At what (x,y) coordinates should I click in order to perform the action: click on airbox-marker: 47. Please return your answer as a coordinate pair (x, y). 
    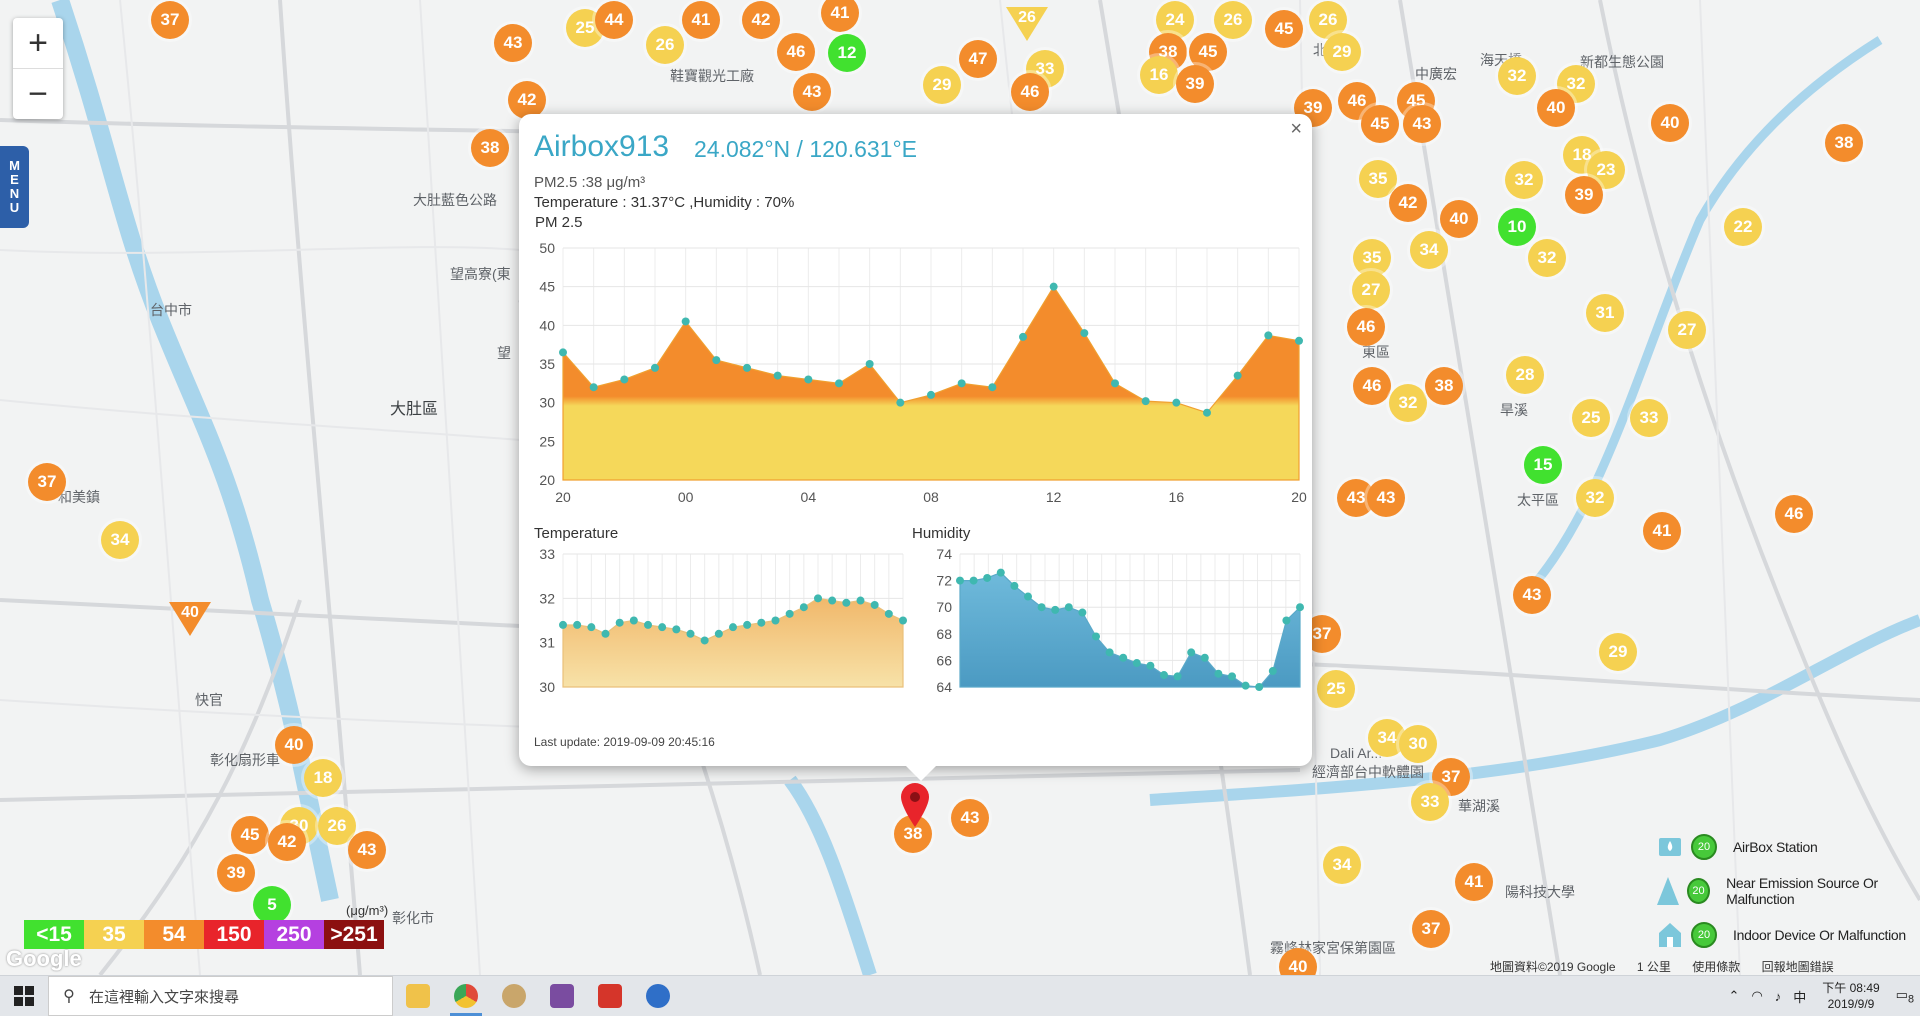
    Looking at the image, I should click on (978, 59).